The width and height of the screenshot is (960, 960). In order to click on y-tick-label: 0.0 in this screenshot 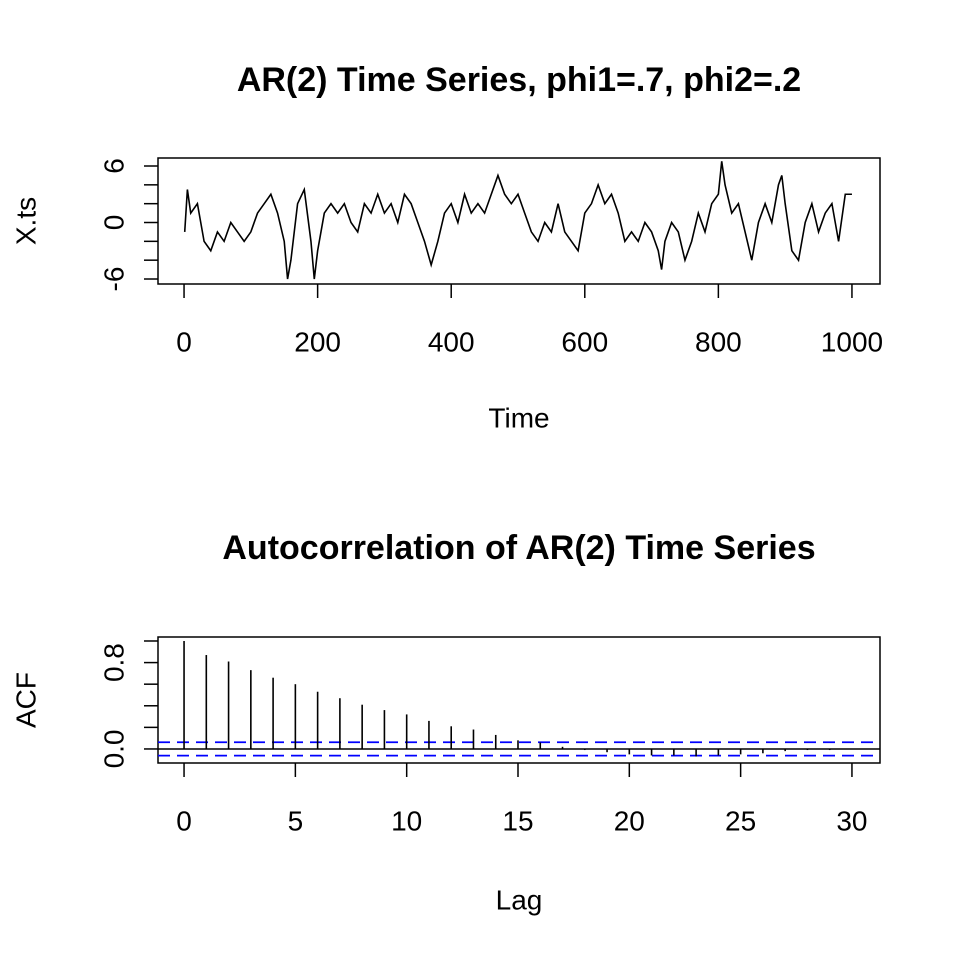, I will do `click(113, 748)`.